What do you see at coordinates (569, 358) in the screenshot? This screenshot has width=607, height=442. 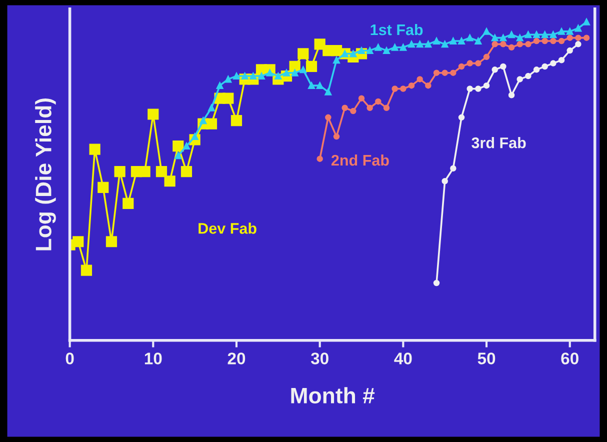 I see `x-tick-label: 60` at bounding box center [569, 358].